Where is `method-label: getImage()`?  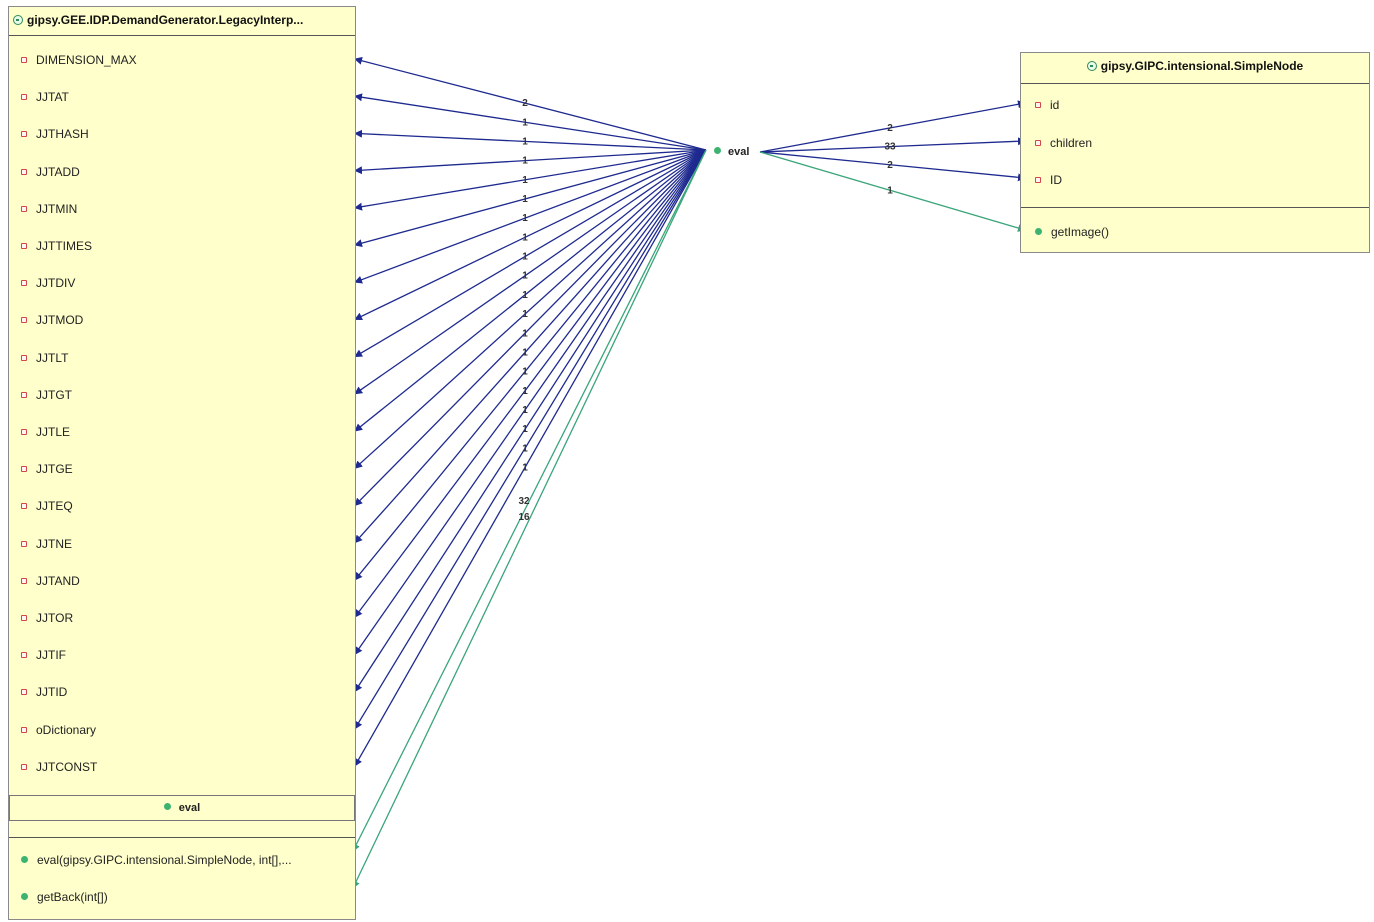 method-label: getImage() is located at coordinates (1080, 232).